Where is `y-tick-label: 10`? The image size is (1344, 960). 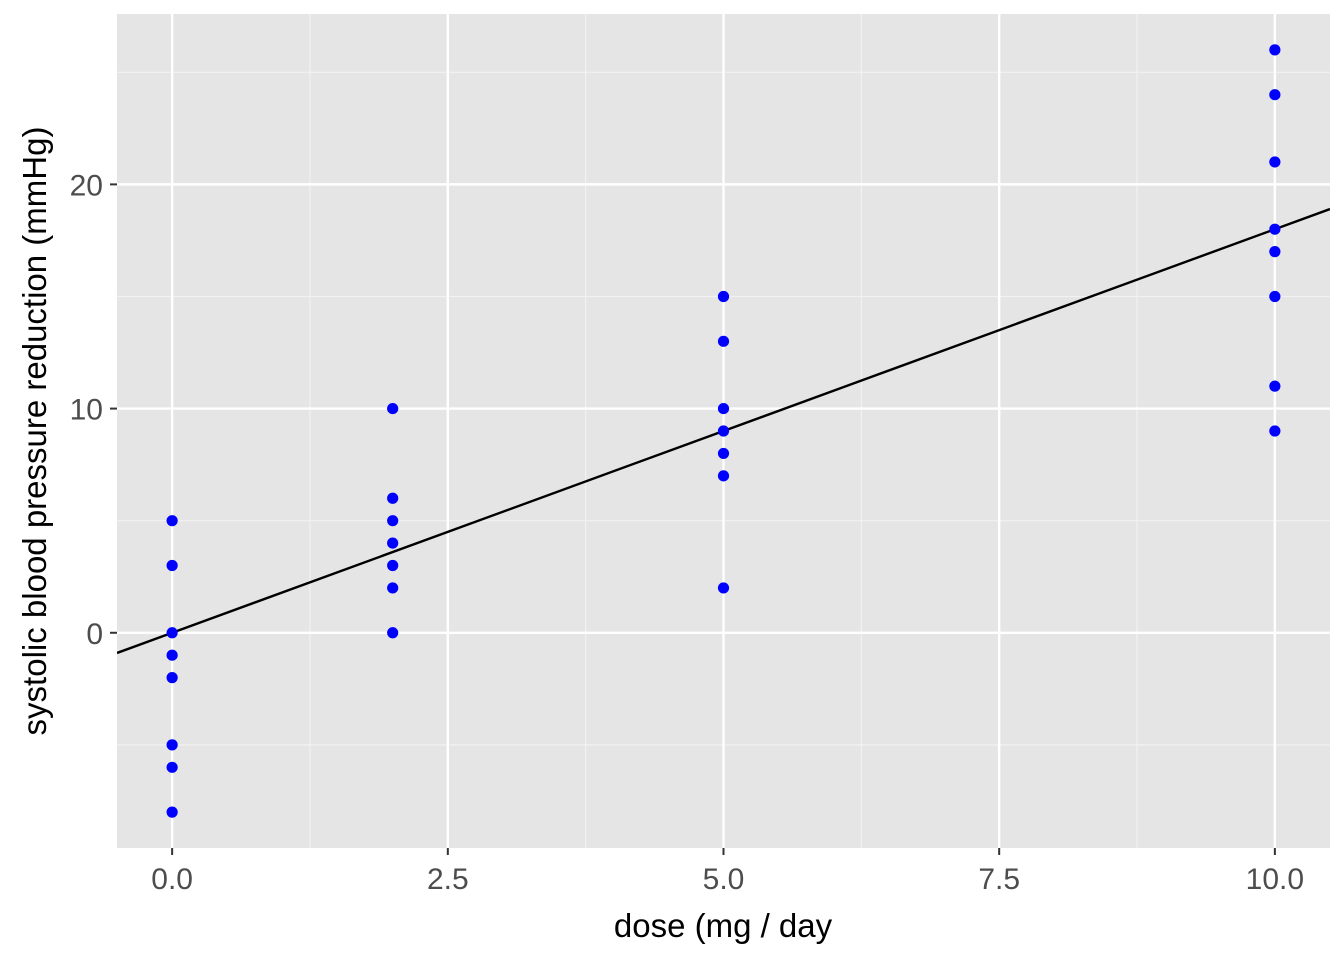 y-tick-label: 10 is located at coordinates (86, 410).